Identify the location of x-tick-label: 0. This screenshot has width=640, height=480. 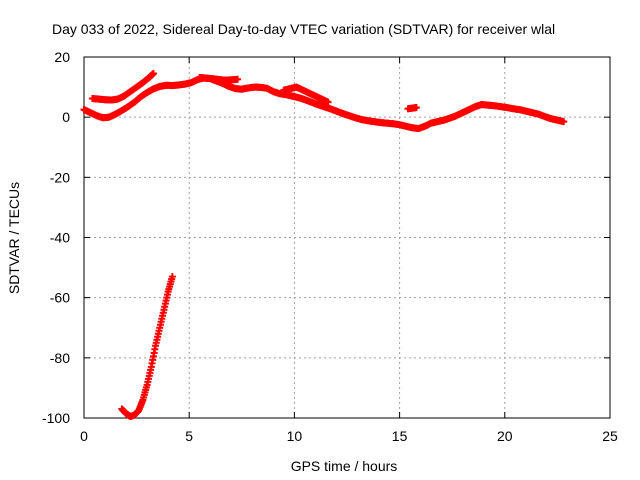
(84, 436).